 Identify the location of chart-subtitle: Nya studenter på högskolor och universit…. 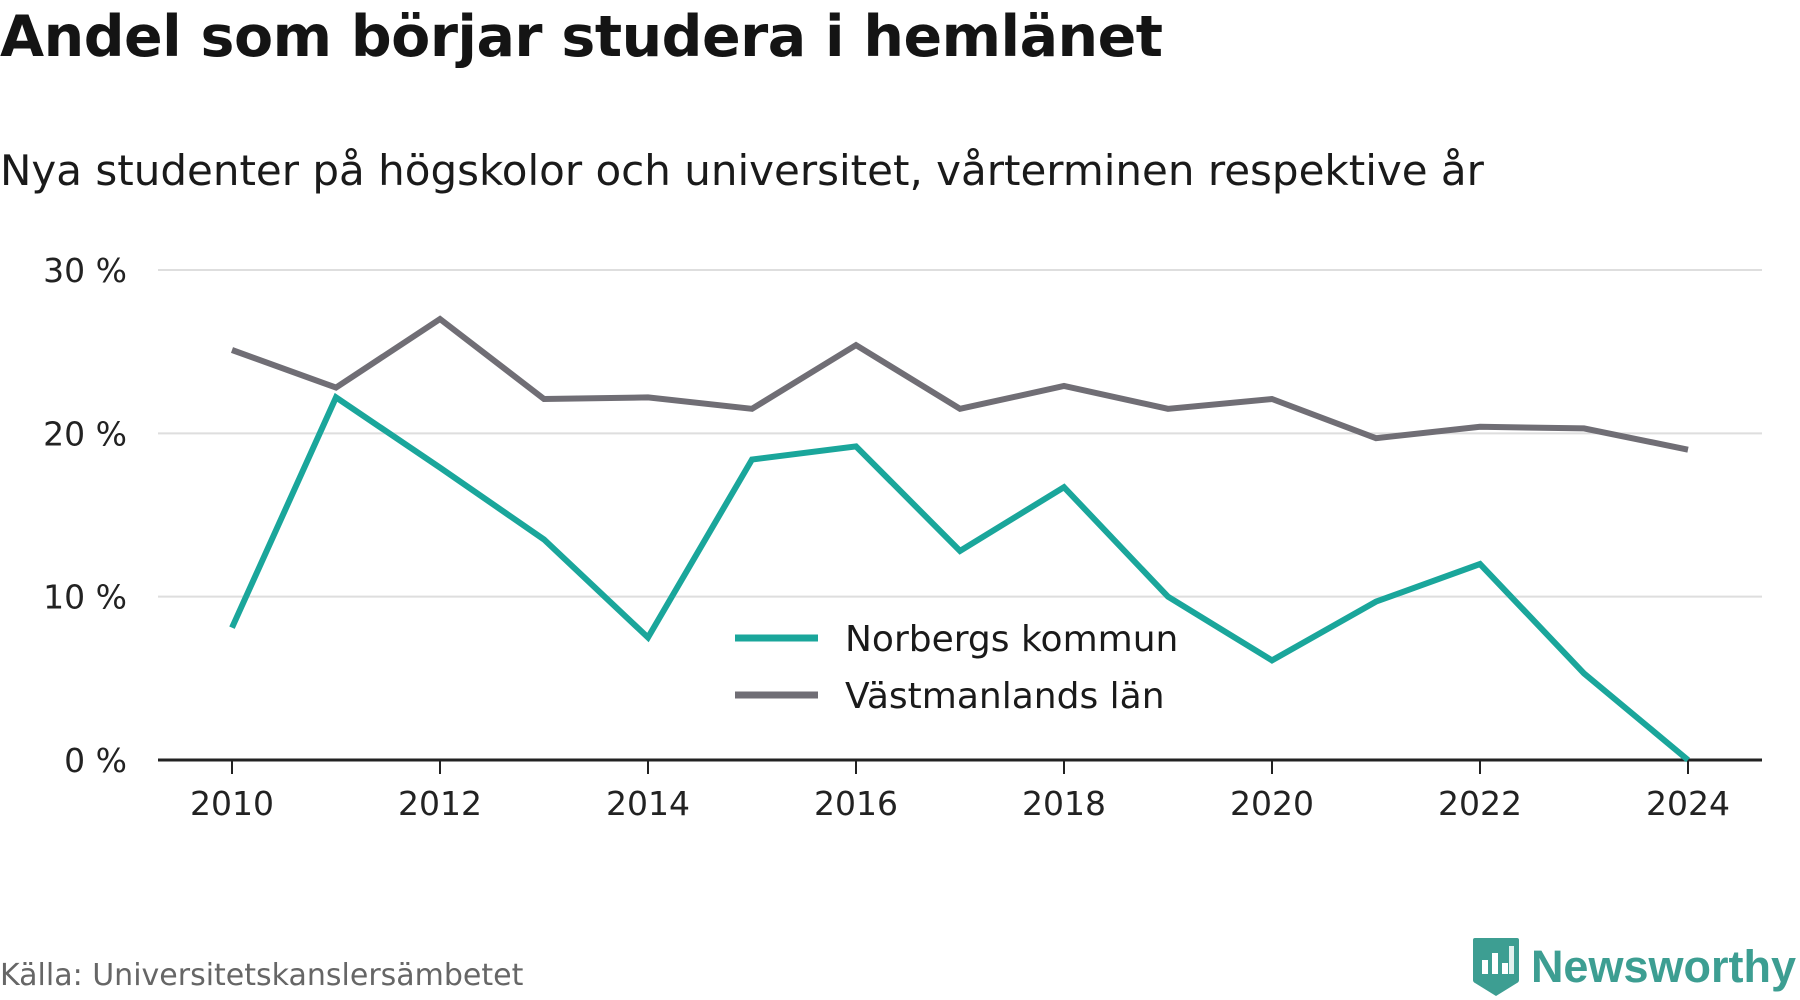
(742, 170).